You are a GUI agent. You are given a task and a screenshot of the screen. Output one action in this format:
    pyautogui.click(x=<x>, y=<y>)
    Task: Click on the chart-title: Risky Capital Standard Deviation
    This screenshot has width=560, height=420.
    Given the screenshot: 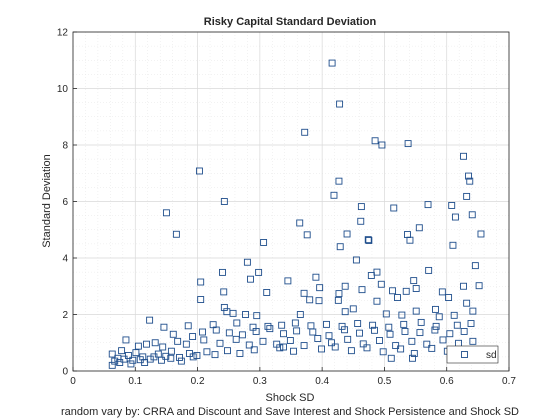 What is the action you would take?
    pyautogui.click(x=290, y=22)
    